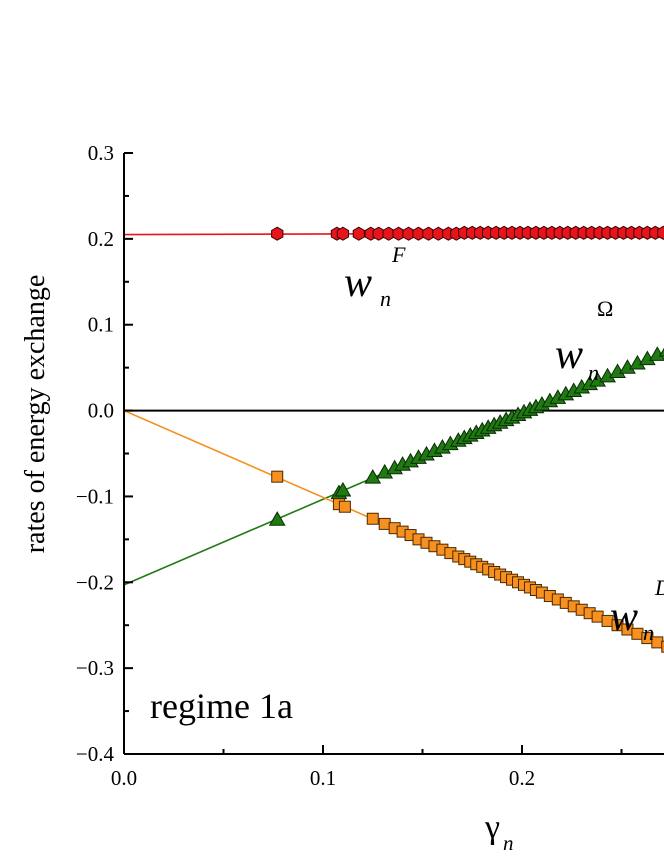 This screenshot has width=664, height=860. What do you see at coordinates (35, 414) in the screenshot?
I see `y-axis-title: rates of energy exchange` at bounding box center [35, 414].